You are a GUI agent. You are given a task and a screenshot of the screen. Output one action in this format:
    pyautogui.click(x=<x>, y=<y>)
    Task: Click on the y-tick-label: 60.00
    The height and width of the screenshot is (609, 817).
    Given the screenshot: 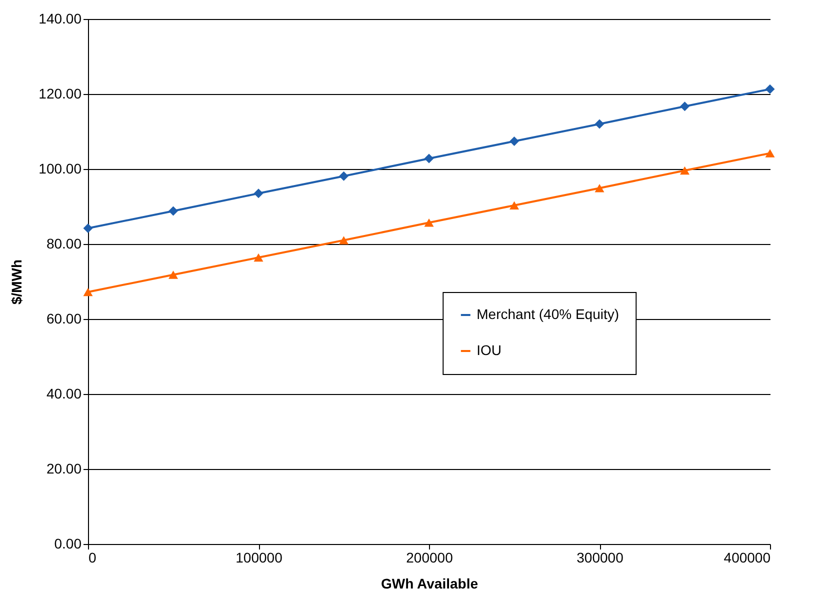 What is the action you would take?
    pyautogui.click(x=64, y=318)
    